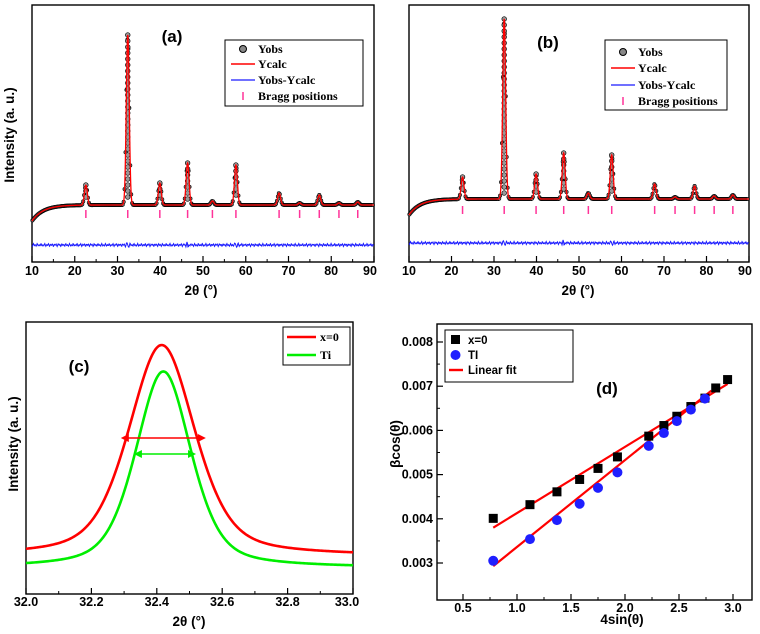  I want to click on panel-d-xlabel: 4sin(θ), so click(621, 619).